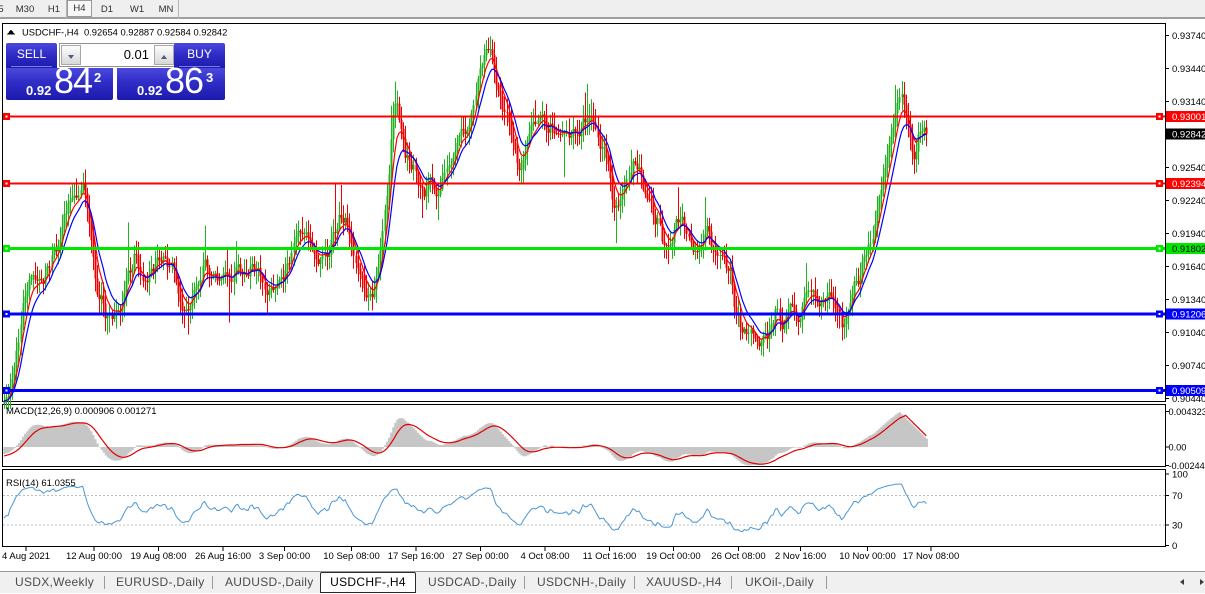 Image resolution: width=1205 pixels, height=594 pixels. What do you see at coordinates (351, 556) in the screenshot?
I see `svg-text: 10 Sep 08:00` at bounding box center [351, 556].